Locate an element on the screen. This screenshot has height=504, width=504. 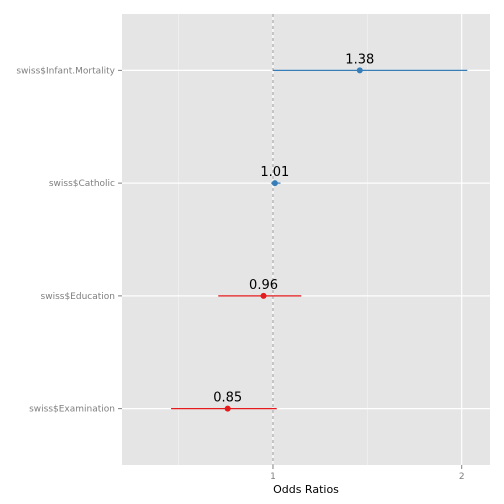
x-axis-label: Odds Ratios is located at coordinates (306, 489).